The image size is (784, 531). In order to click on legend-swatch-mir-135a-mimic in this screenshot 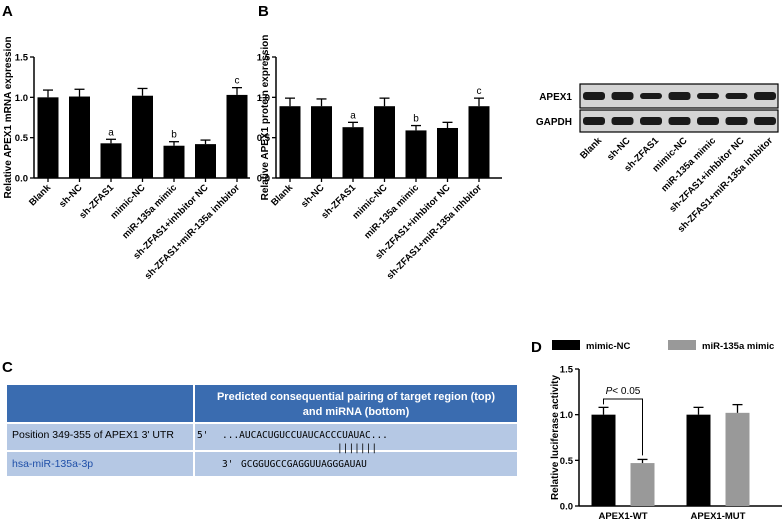, I will do `click(682, 345)`.